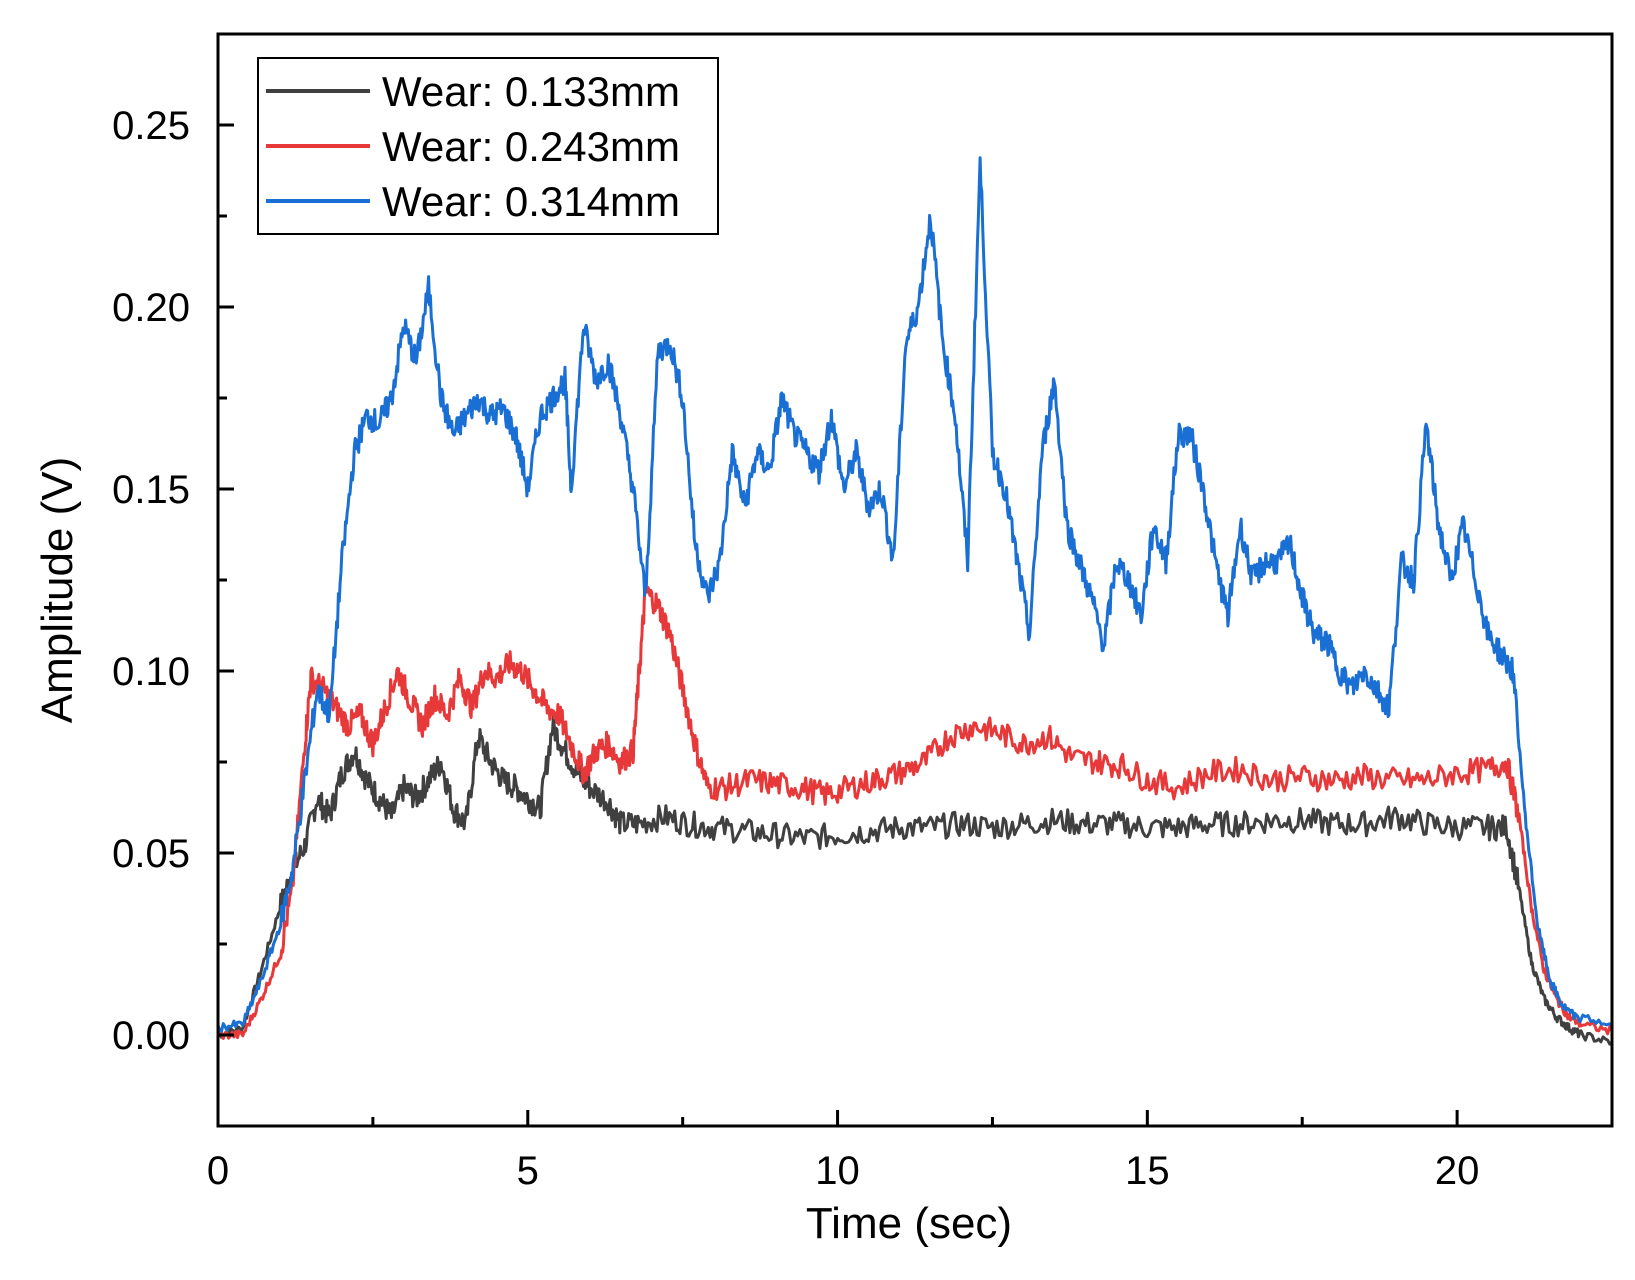 The width and height of the screenshot is (1635, 1280). Describe the element at coordinates (57, 590) in the screenshot. I see `y-axis-title: Amplitude (V)` at that location.